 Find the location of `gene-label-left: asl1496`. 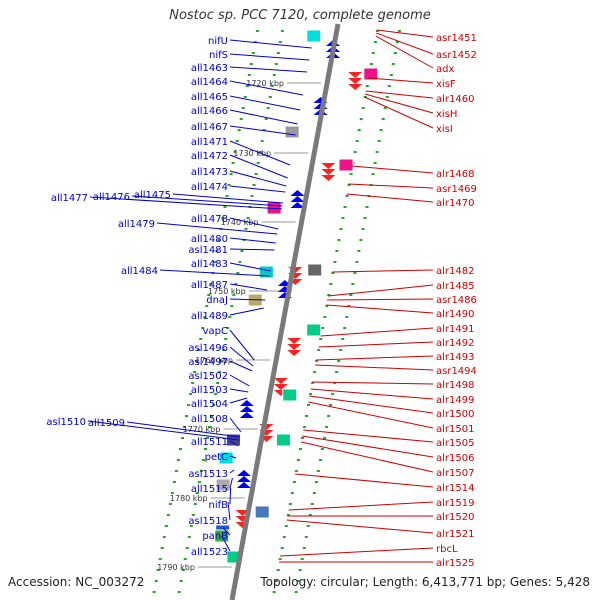

gene-label-left: asl1496 is located at coordinates (208, 348).